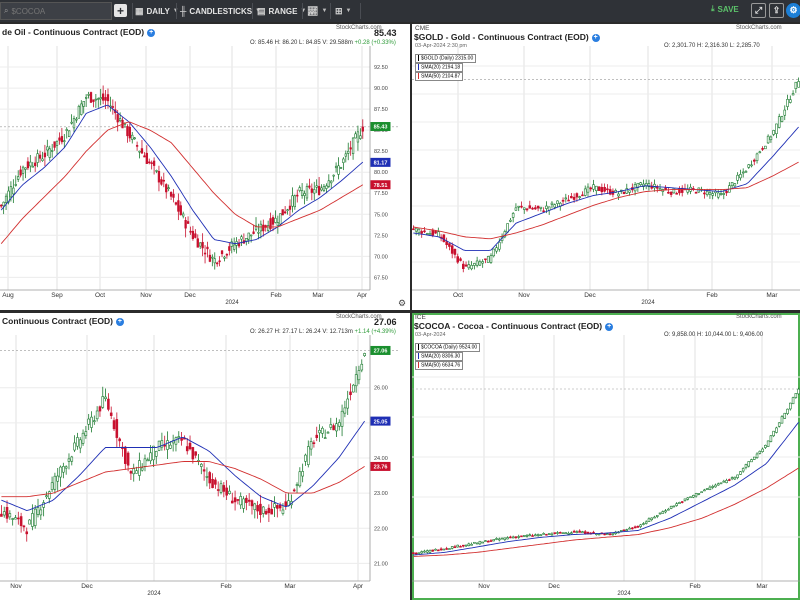  What do you see at coordinates (343, 11) in the screenshot?
I see `layout-dropdown: ⊞ ▼` at bounding box center [343, 11].